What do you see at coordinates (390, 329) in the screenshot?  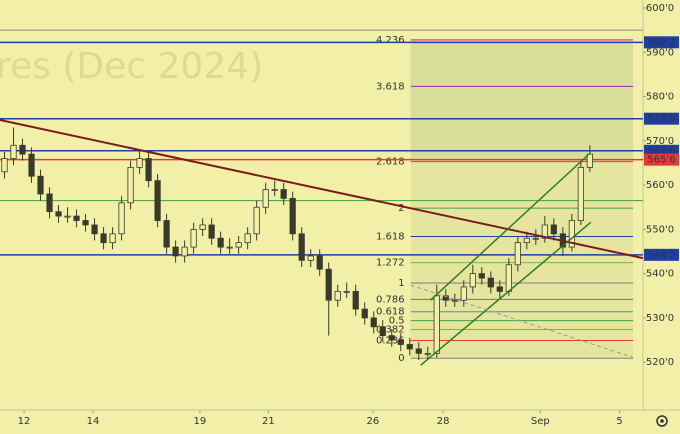 I see `fib-label: 0.382` at bounding box center [390, 329].